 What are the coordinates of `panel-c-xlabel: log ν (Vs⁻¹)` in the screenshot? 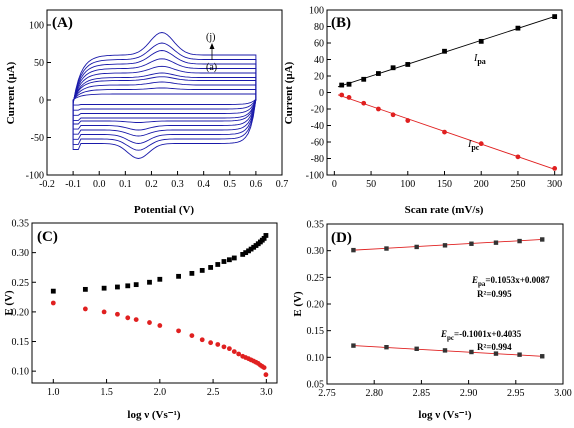 It's located at (153, 415).